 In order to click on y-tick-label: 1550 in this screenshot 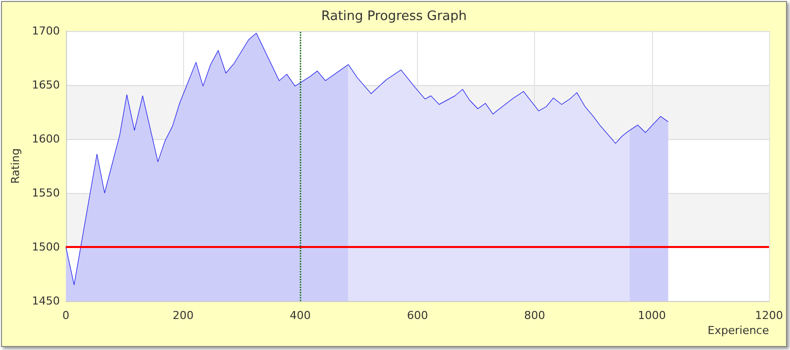, I will do `click(46, 193)`.